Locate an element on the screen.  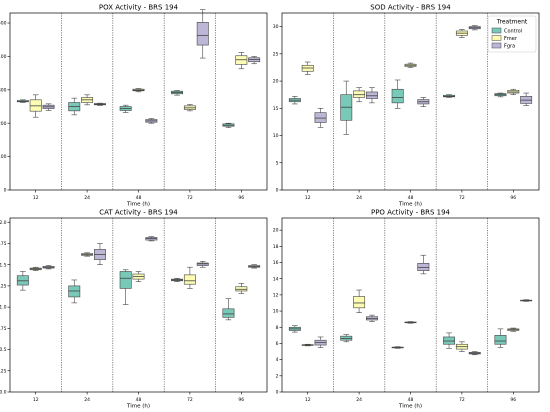
y-tick-label: 1.25 is located at coordinates (3, 287).